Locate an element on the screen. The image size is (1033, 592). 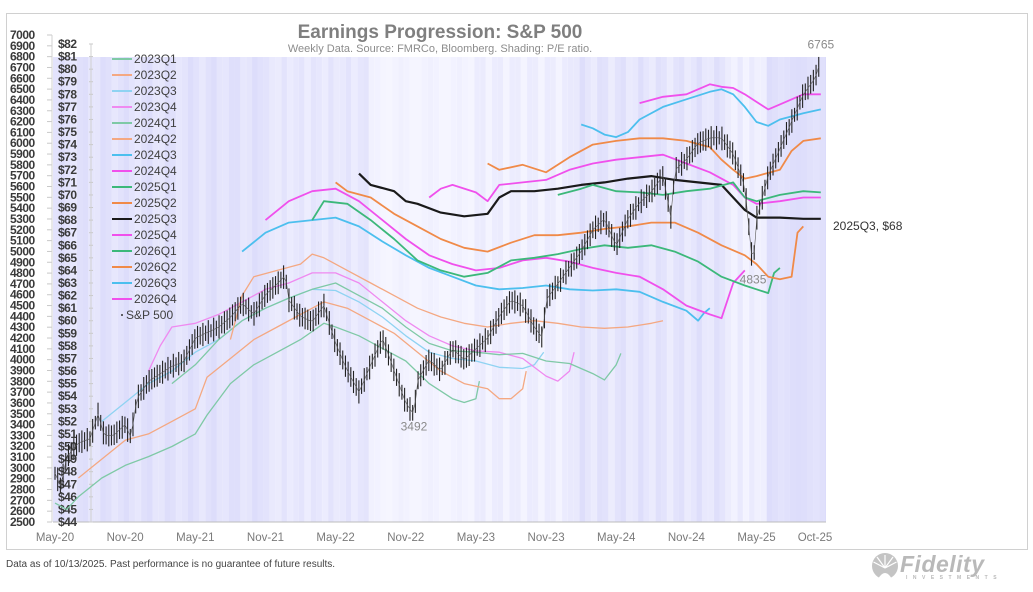
left-tick-label: 6500 is located at coordinates (23, 89).